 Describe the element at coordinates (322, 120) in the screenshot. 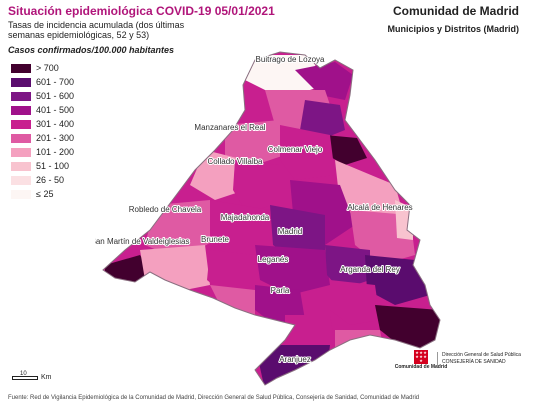

I see `region-ne-cluster` at that location.